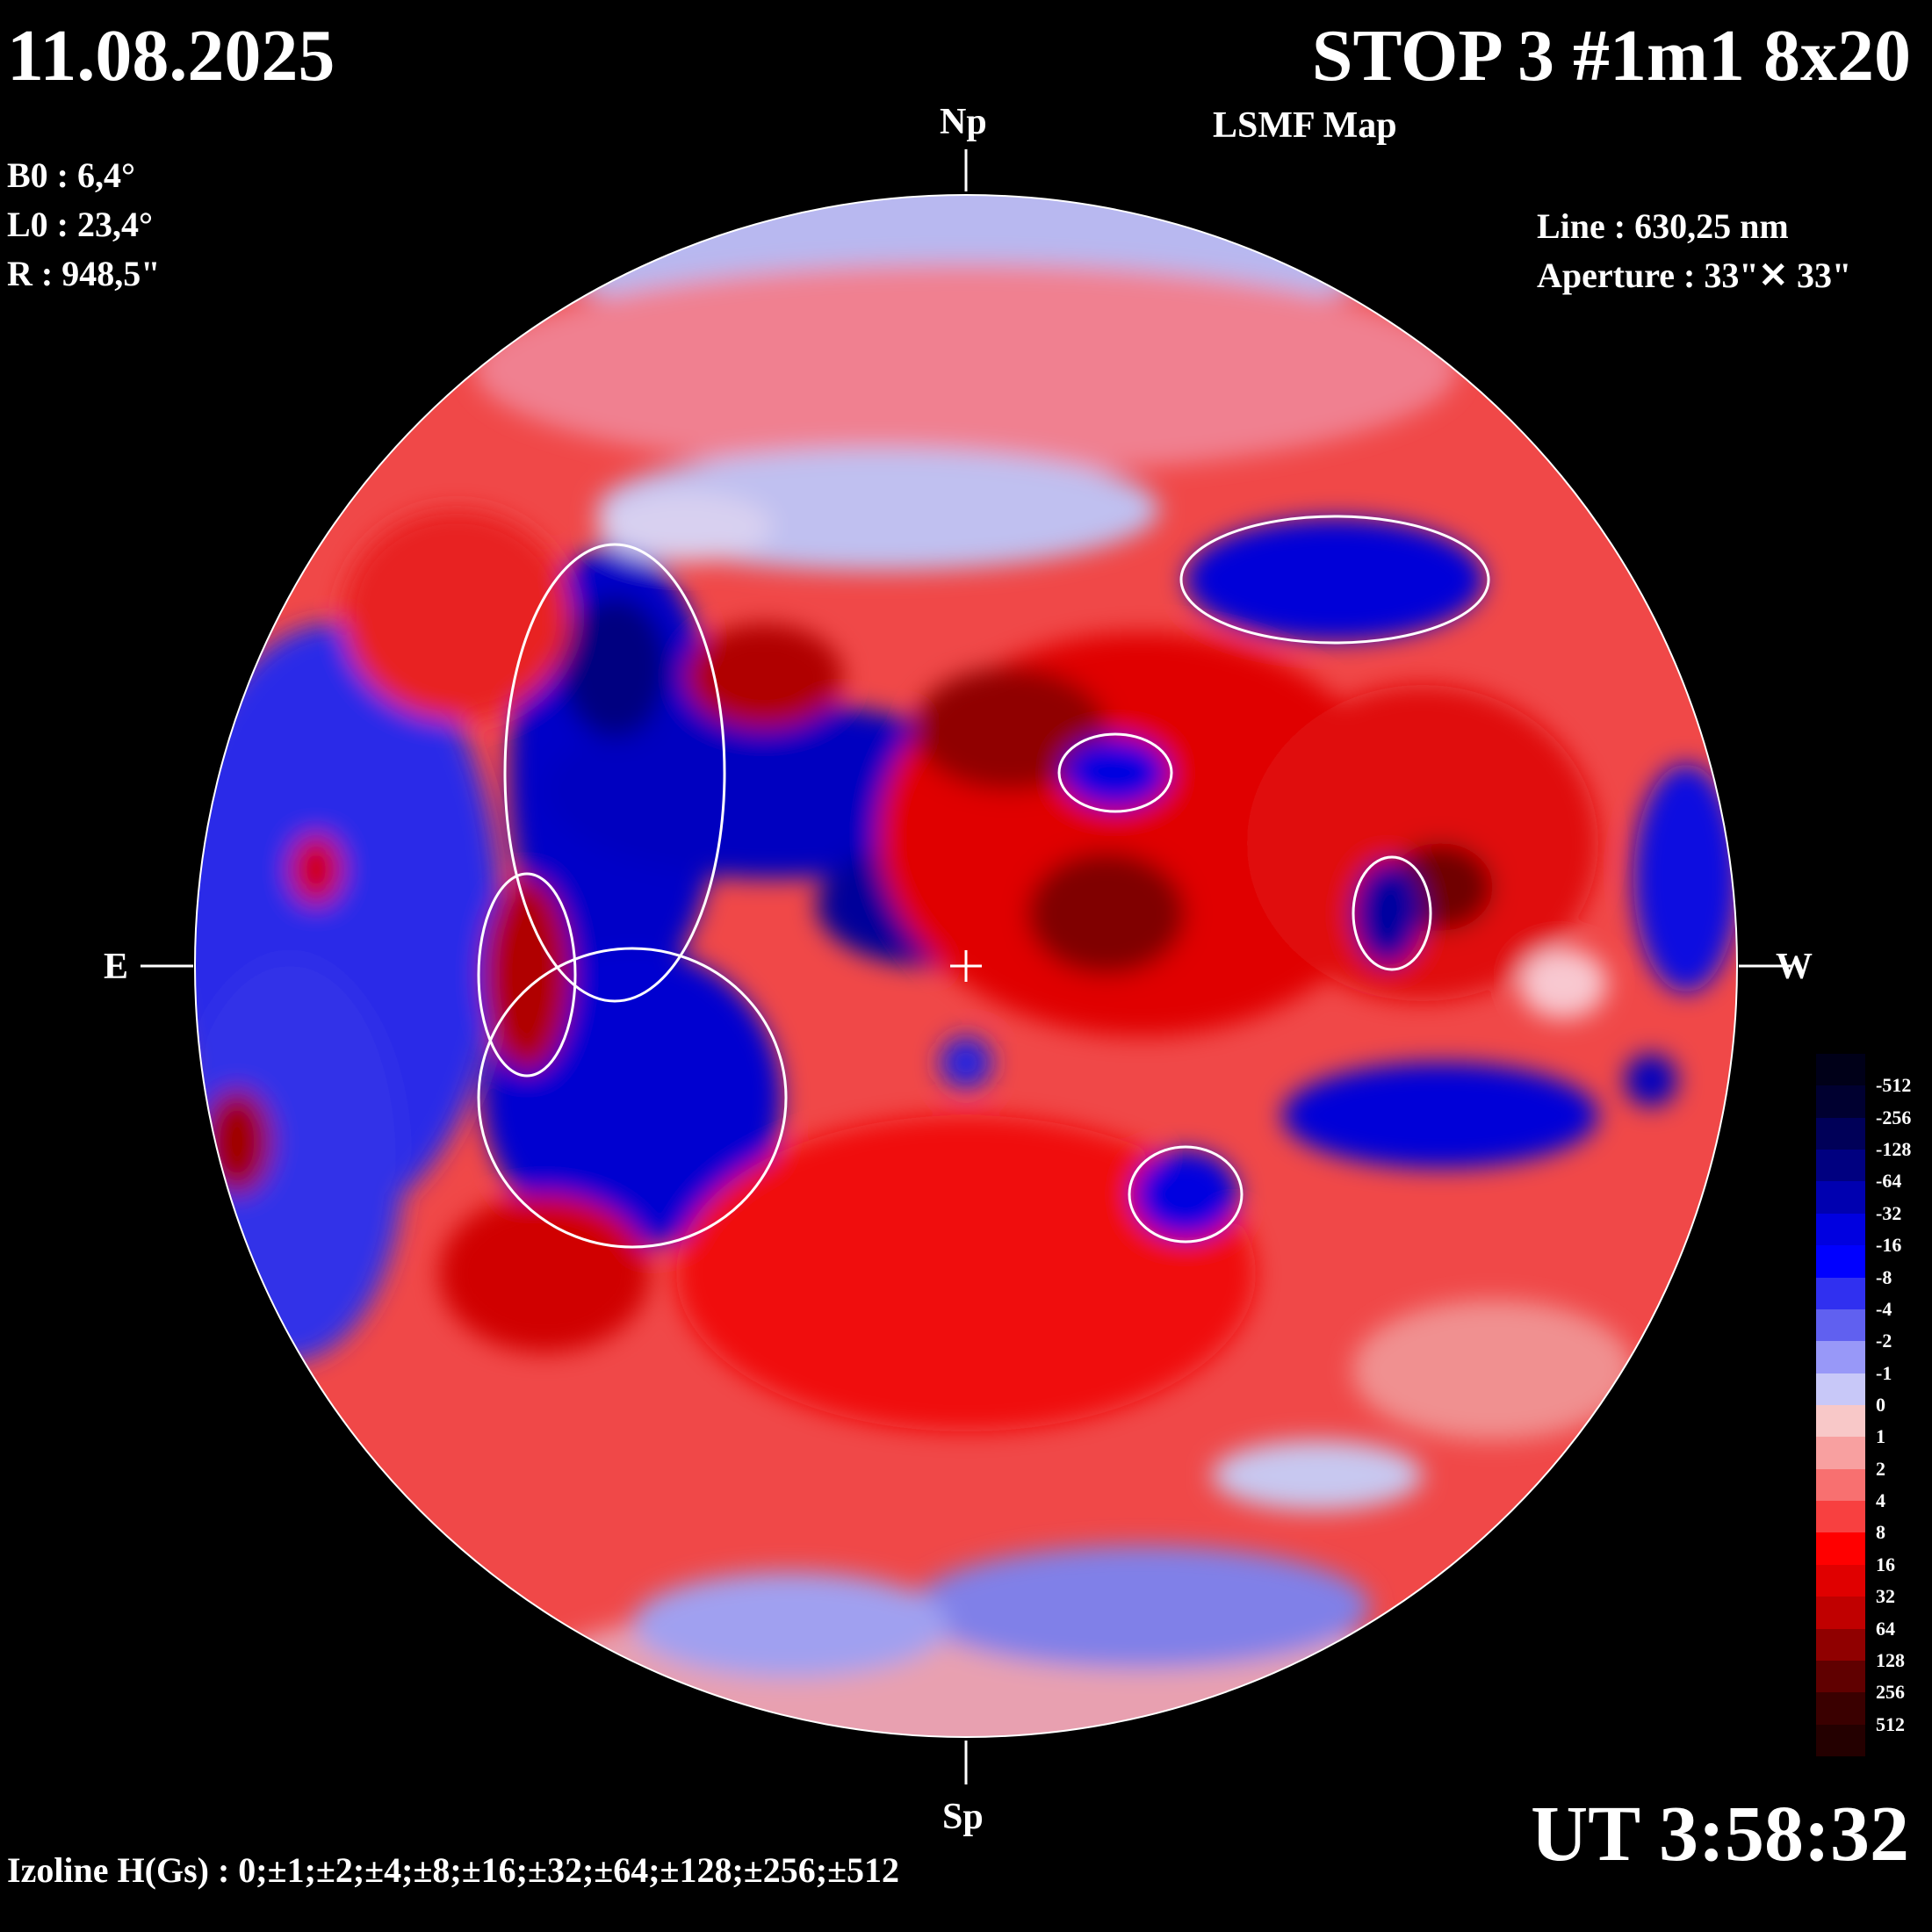 The height and width of the screenshot is (1932, 1932). Describe the element at coordinates (1880, 1436) in the screenshot. I see `scale-label: 1` at that location.